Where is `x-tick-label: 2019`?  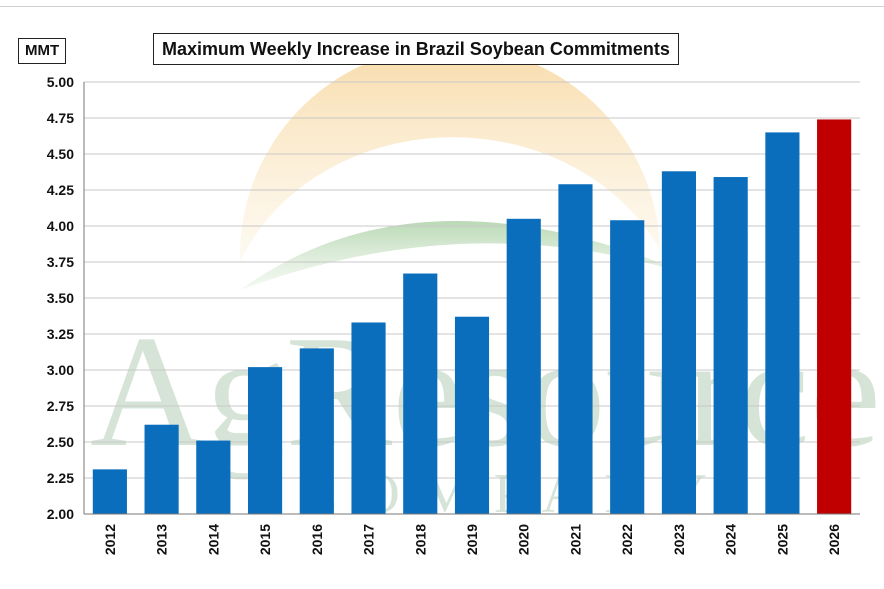
x-tick-label: 2019 is located at coordinates (472, 539).